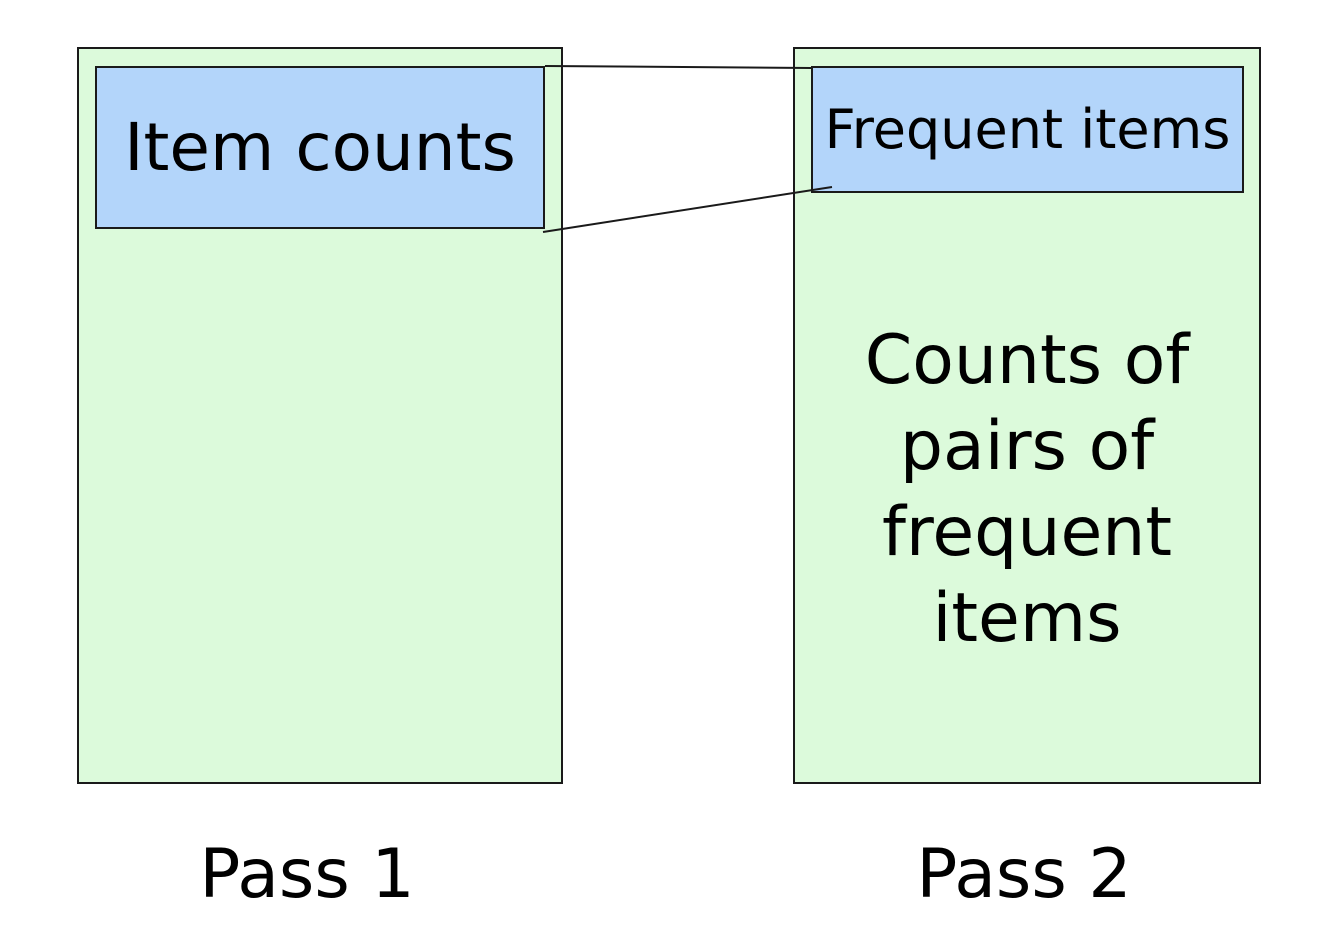 The height and width of the screenshot is (950, 1344). What do you see at coordinates (1024, 874) in the screenshot?
I see `pass2-caption: Pass 2` at bounding box center [1024, 874].